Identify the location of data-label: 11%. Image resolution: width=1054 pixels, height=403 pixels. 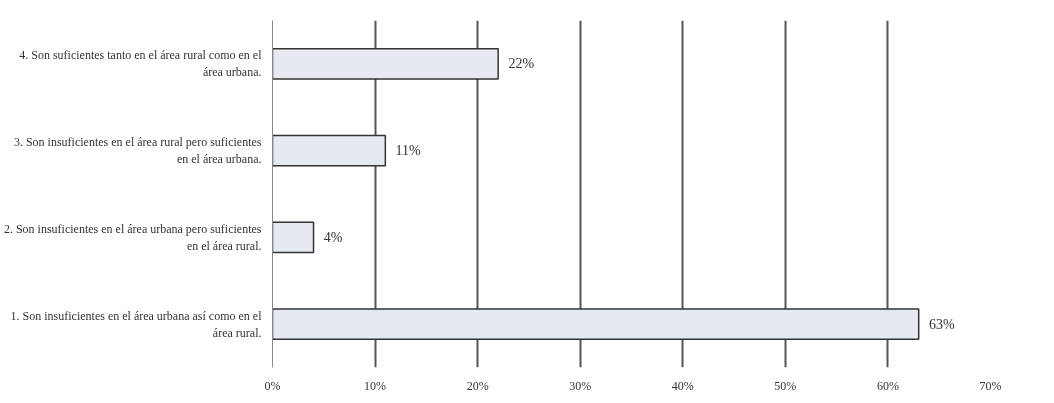
(408, 151).